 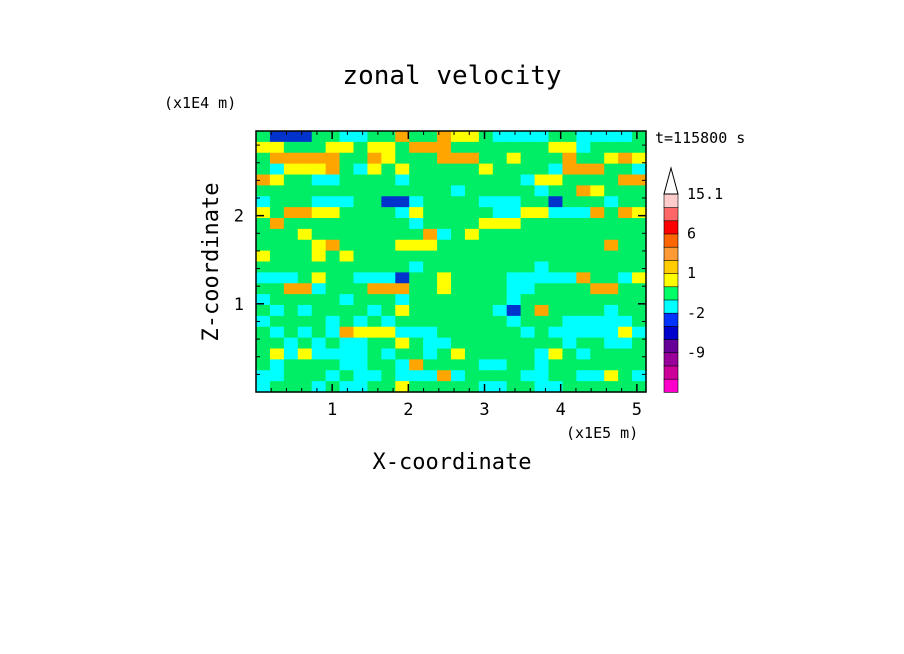 What do you see at coordinates (211, 262) in the screenshot?
I see `y-axis-label: Z-coordinate` at bounding box center [211, 262].